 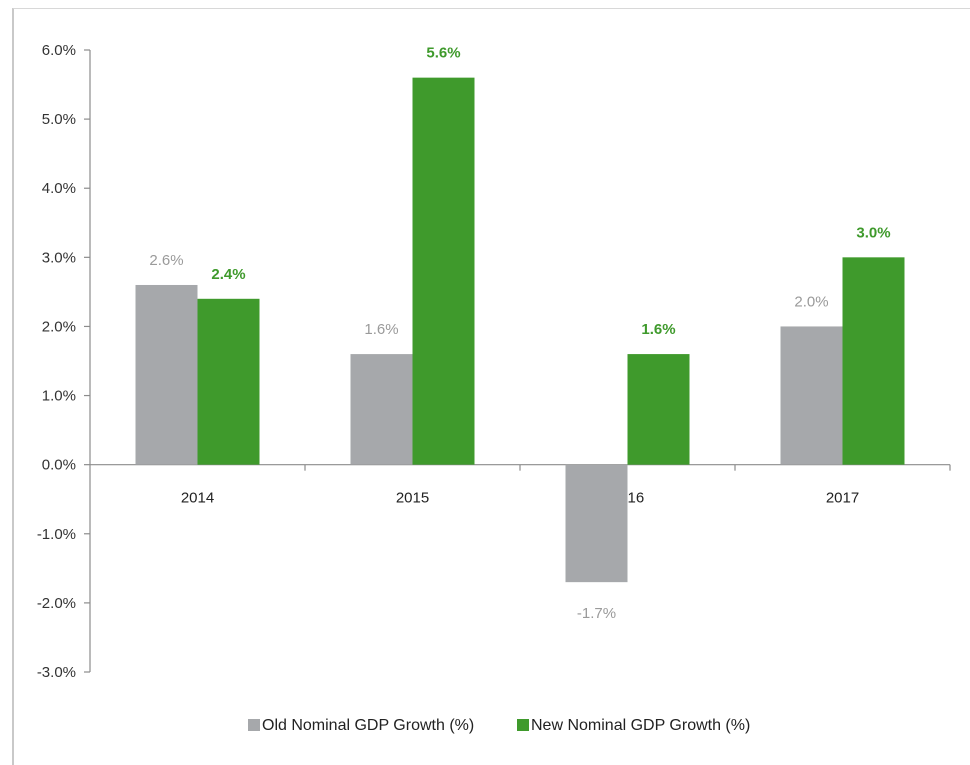 I want to click on new-gdp-label: 3.0%, so click(x=873, y=232).